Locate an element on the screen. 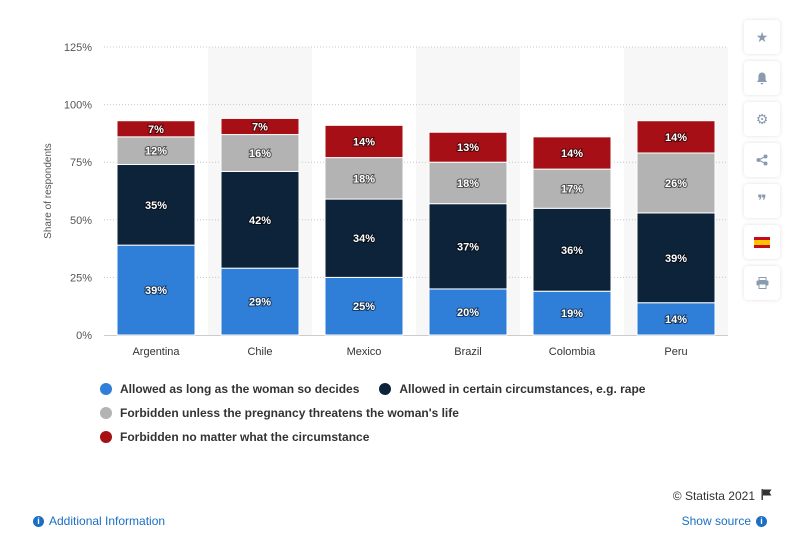 This screenshot has width=800, height=557. data-label: 19% is located at coordinates (572, 314).